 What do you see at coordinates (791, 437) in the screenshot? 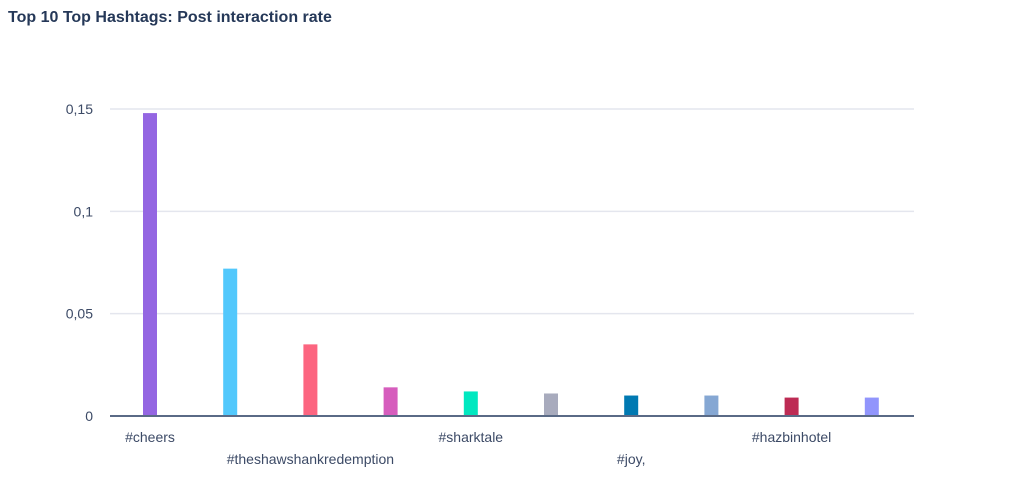
I see `x-tick-label: #hazbinhotel` at bounding box center [791, 437].